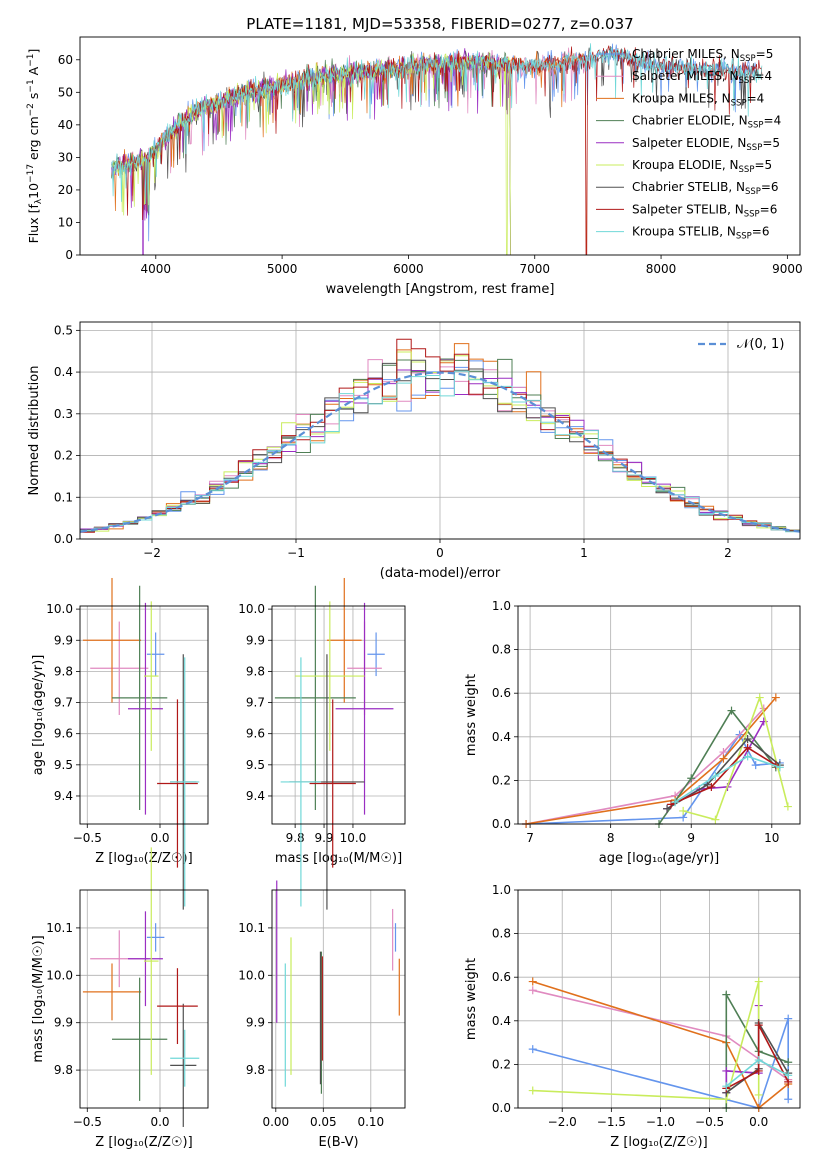 The width and height of the screenshot is (819, 1170). I want to click on weight-marker-chabrier-elodie, so click(726, 994).